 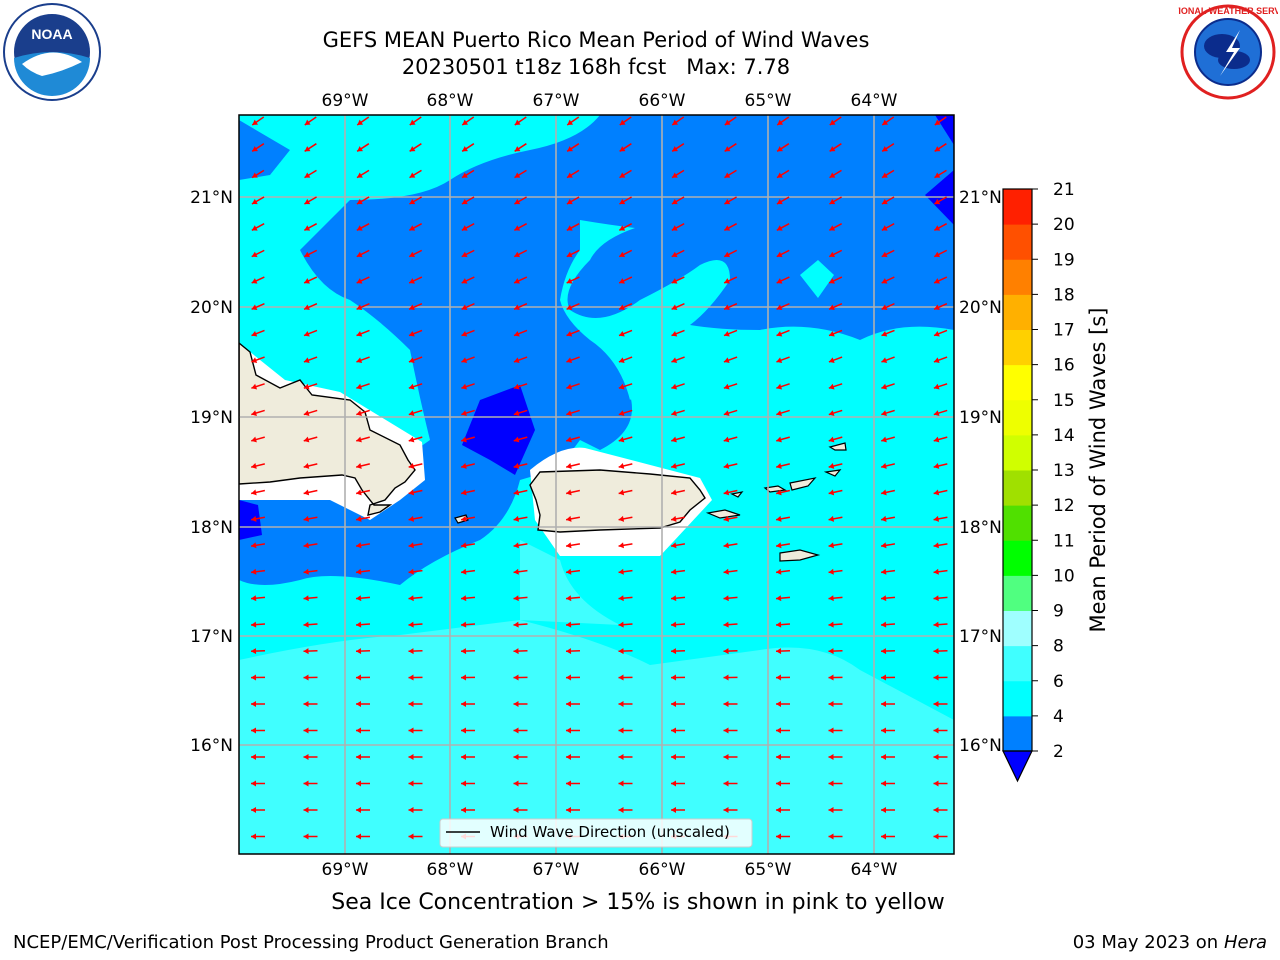 I want to click on lon-label-bottom: 67°W, so click(x=556, y=870).